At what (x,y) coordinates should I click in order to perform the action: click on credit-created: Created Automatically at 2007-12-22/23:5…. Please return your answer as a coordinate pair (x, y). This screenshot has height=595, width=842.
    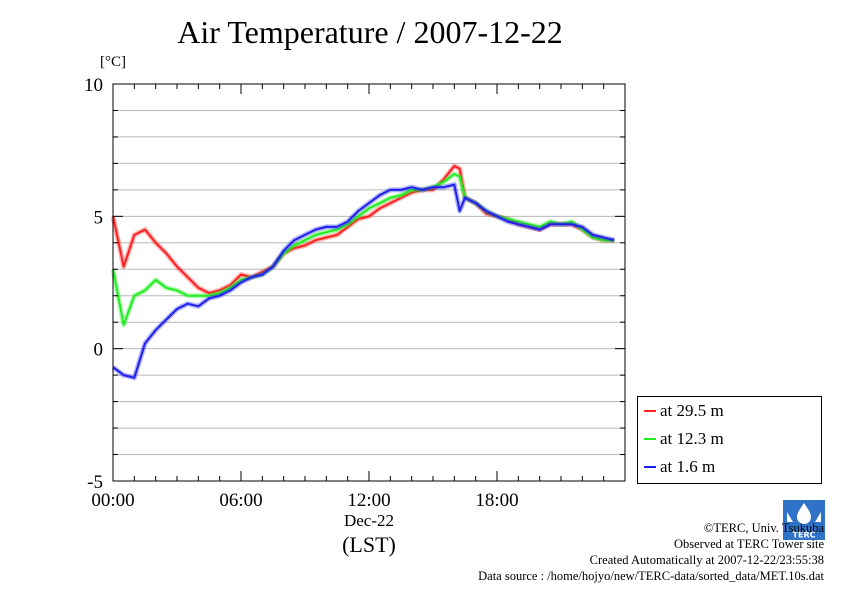
    Looking at the image, I should click on (706, 560).